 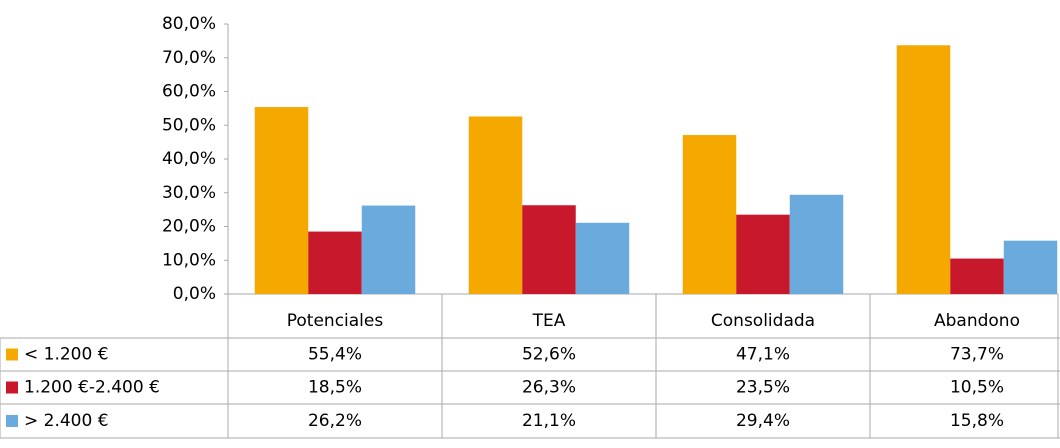 I want to click on x-tick-label: Abandono, so click(x=977, y=321).